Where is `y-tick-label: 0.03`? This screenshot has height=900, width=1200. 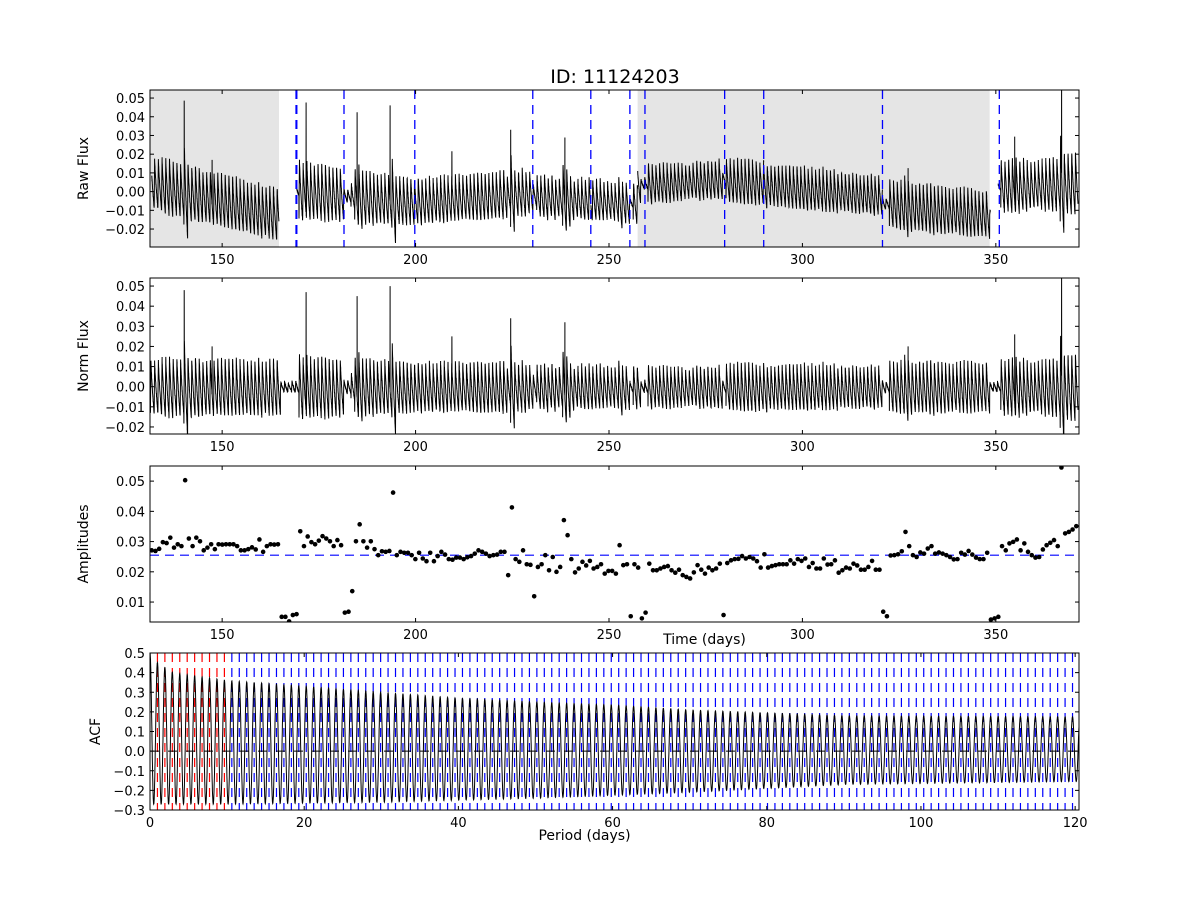 y-tick-label: 0.03 is located at coordinates (130, 327).